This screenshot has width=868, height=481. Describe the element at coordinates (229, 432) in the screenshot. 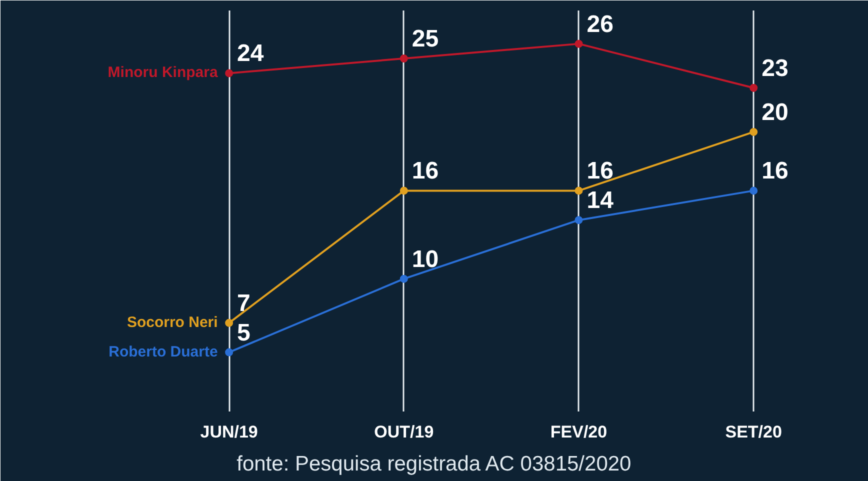

I see `x-tick-label: JUN/19` at that location.